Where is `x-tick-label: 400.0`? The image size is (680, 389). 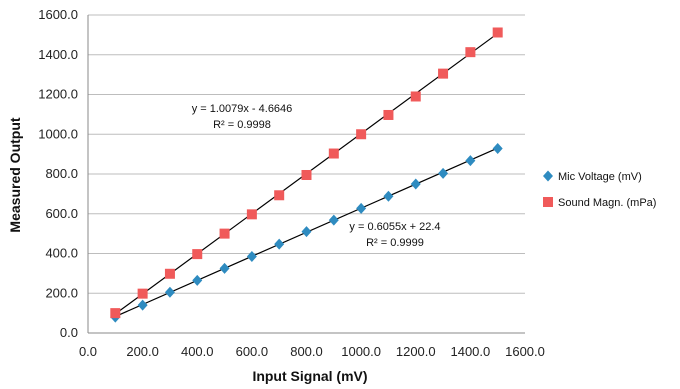 x-tick-label: 400.0 is located at coordinates (197, 351).